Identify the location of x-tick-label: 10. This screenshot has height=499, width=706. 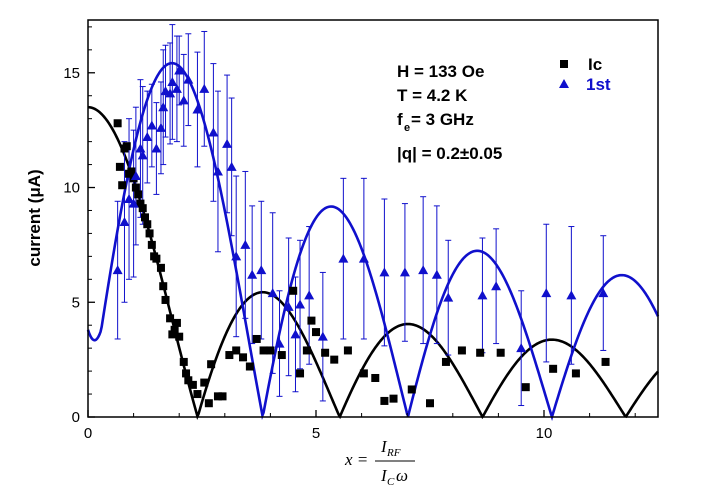
(544, 433).